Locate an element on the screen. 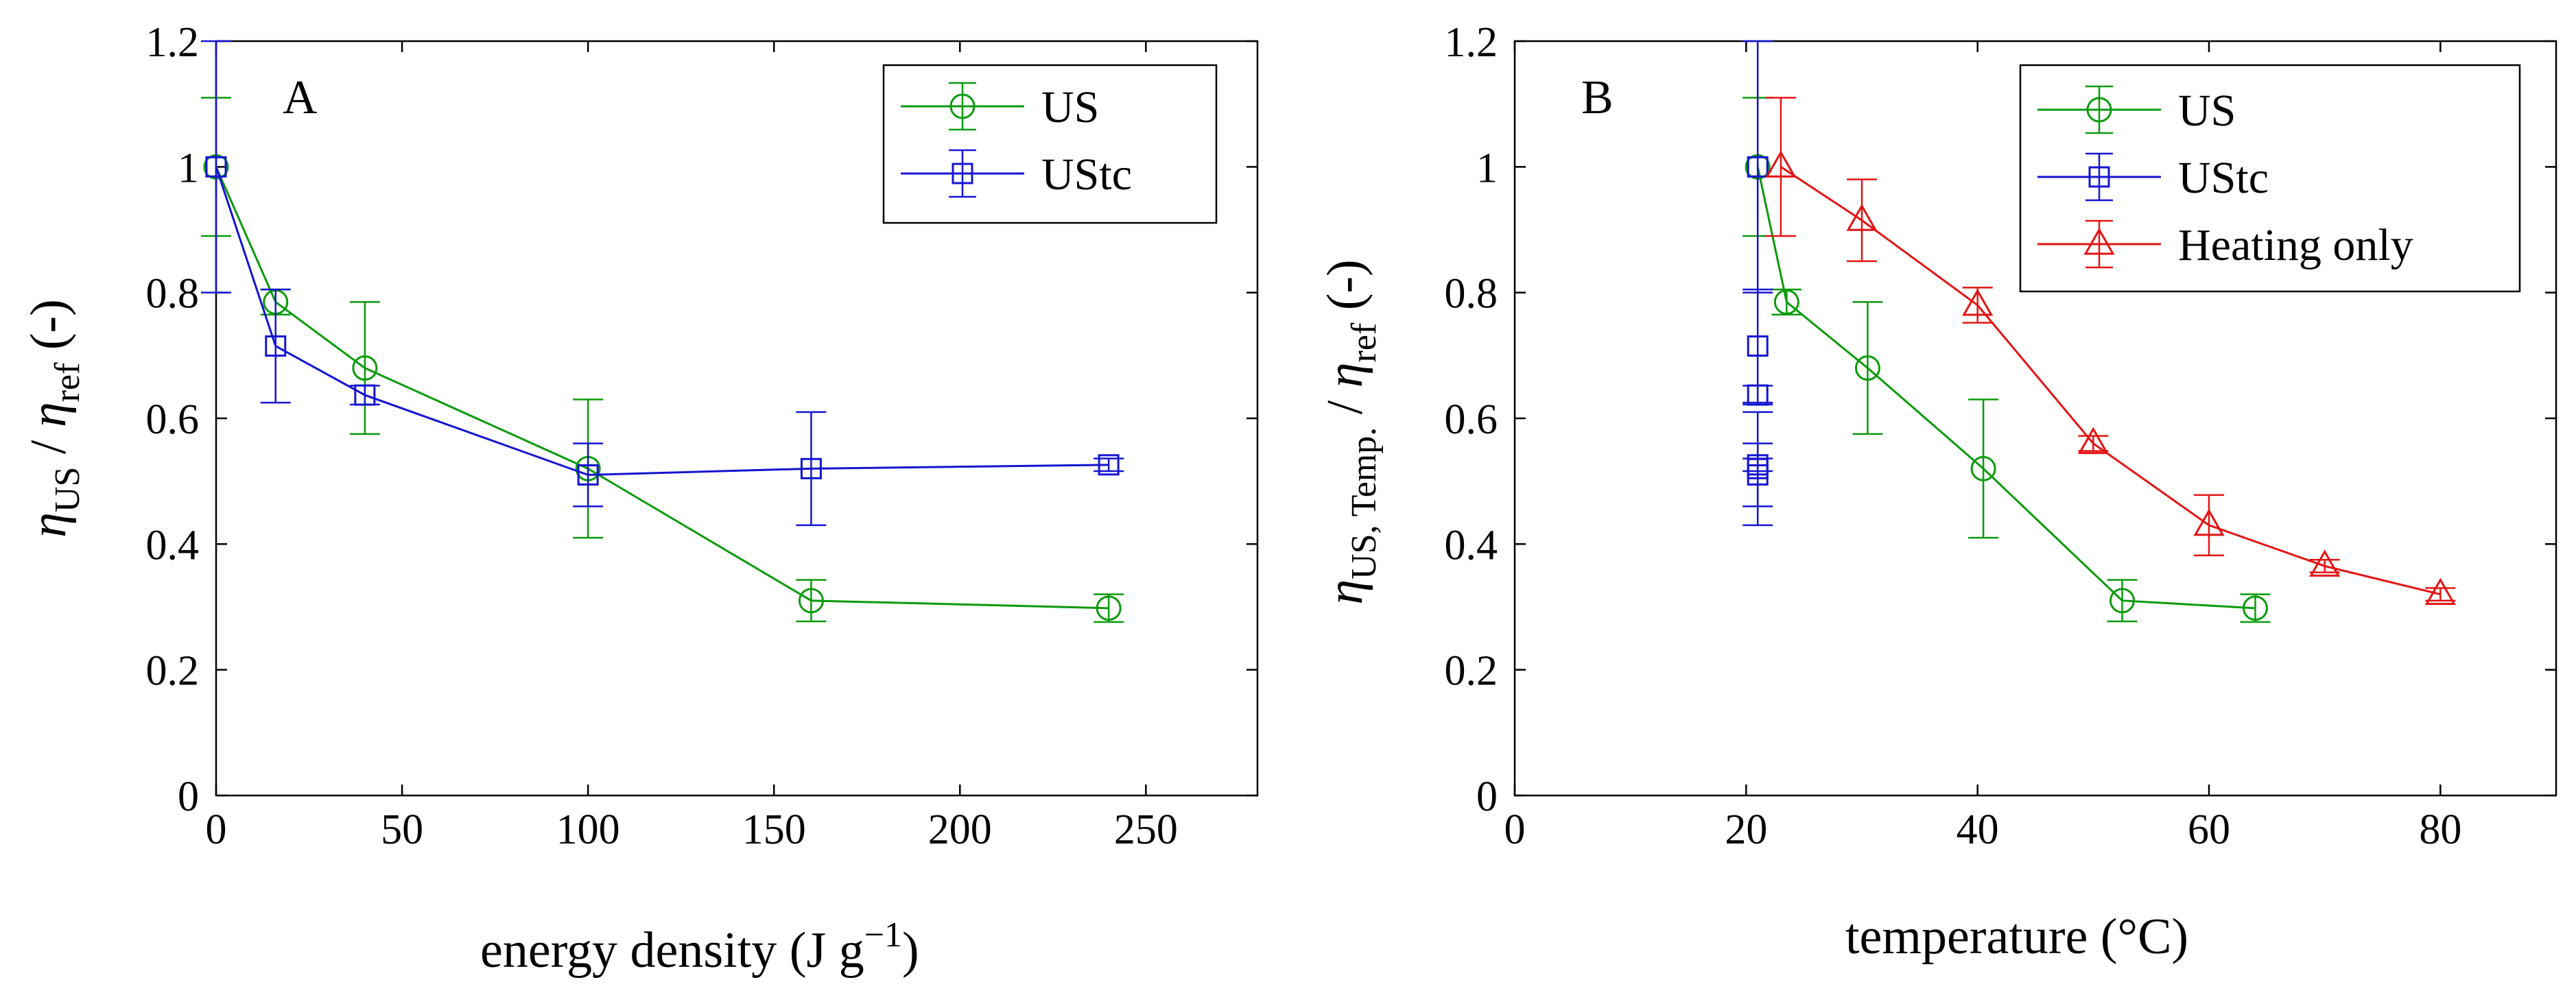 This screenshot has height=993, width=2576. series-b-us is located at coordinates (2006, 360).